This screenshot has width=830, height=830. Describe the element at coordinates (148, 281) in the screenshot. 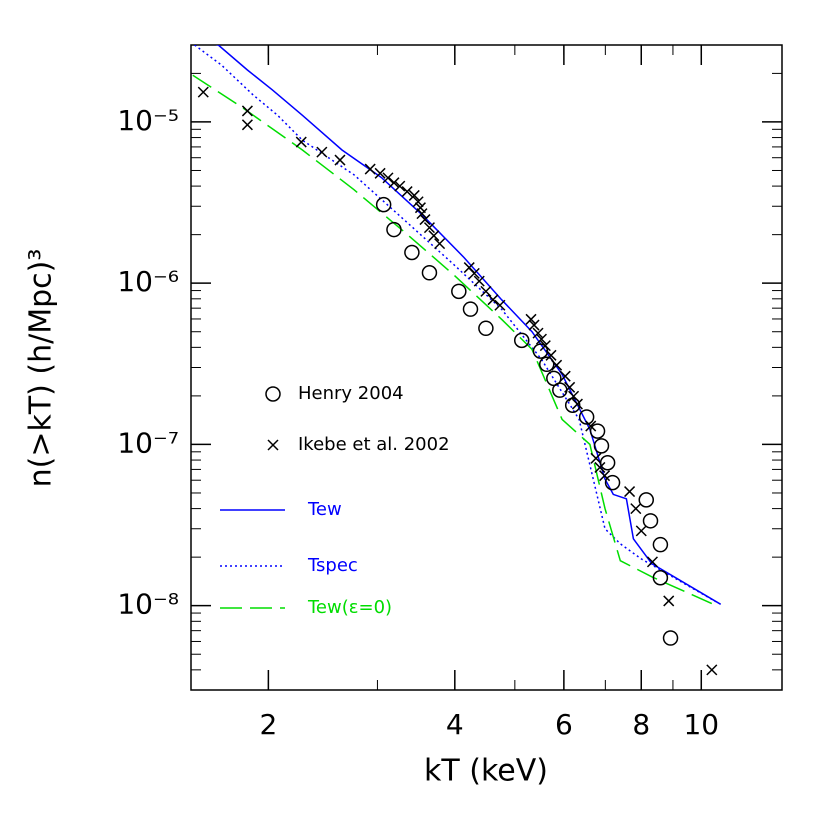

I see `y-tick-label: 10⁻⁶` at that location.